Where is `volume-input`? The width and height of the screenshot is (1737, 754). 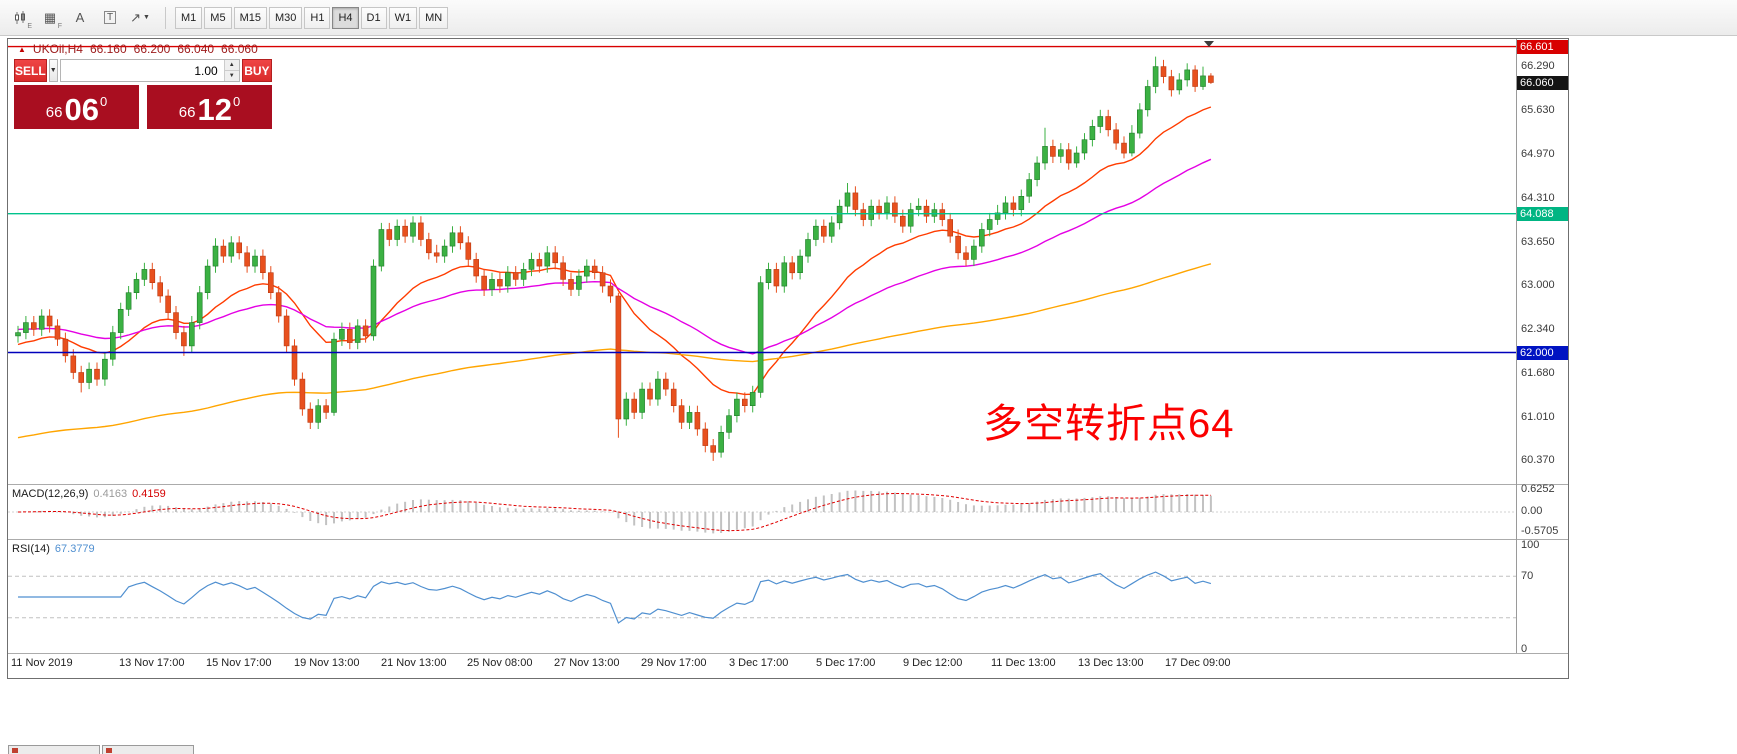
volume-input is located at coordinates (142, 70).